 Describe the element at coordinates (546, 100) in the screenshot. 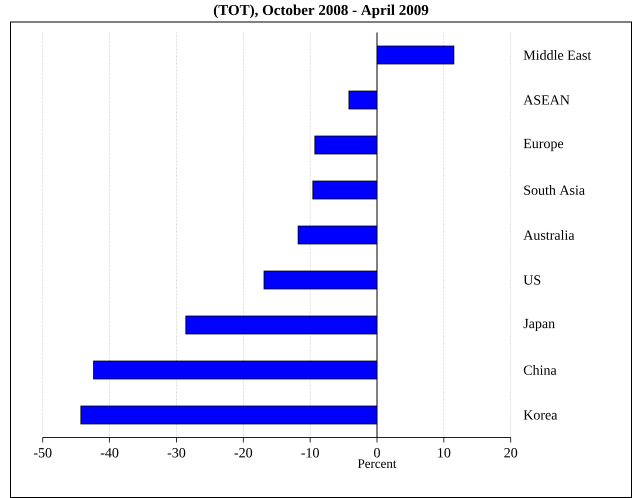

I see `y-tick-label: ASEAN` at that location.